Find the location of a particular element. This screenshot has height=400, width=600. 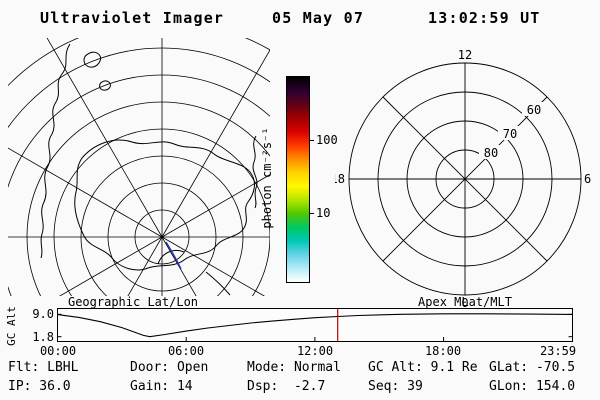

mlat-label-60: 60 is located at coordinates (534, 110).